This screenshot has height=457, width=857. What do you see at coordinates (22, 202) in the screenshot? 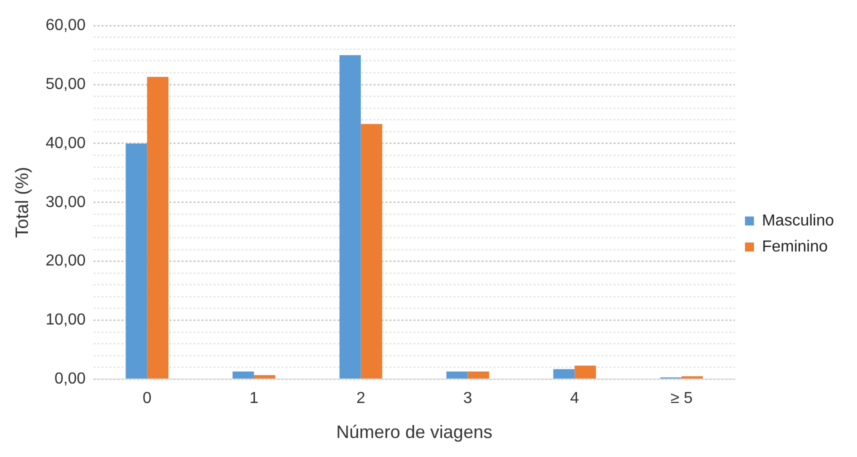
I see `y-axis-title: Total (%)` at bounding box center [22, 202].